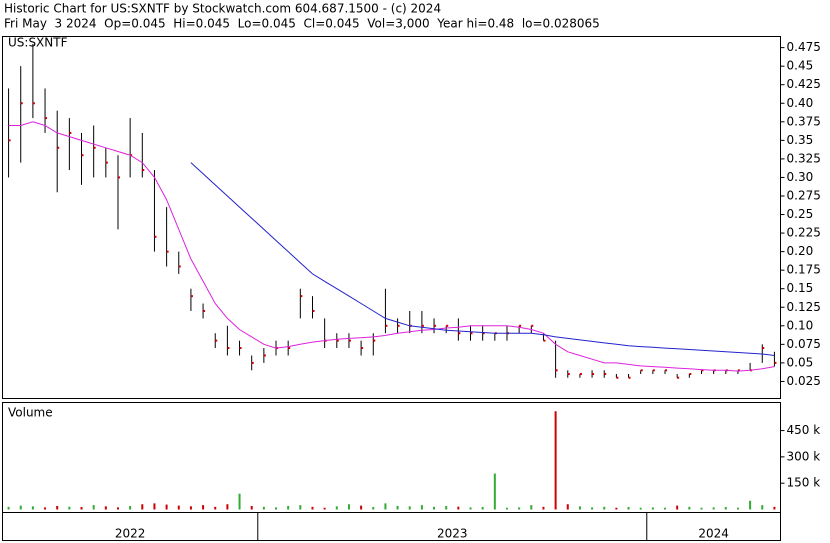 The width and height of the screenshot is (830, 543). What do you see at coordinates (800, 103) in the screenshot?
I see `y-tick-label: 0.40` at bounding box center [800, 103].